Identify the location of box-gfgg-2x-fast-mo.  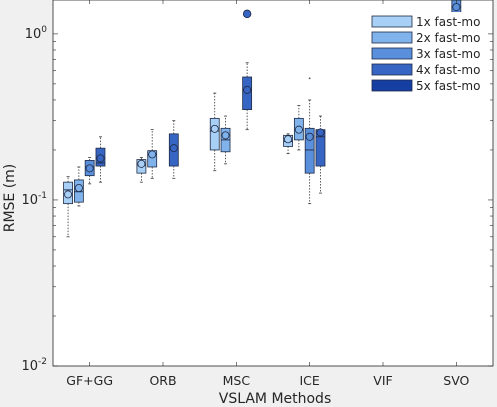
(78, 186).